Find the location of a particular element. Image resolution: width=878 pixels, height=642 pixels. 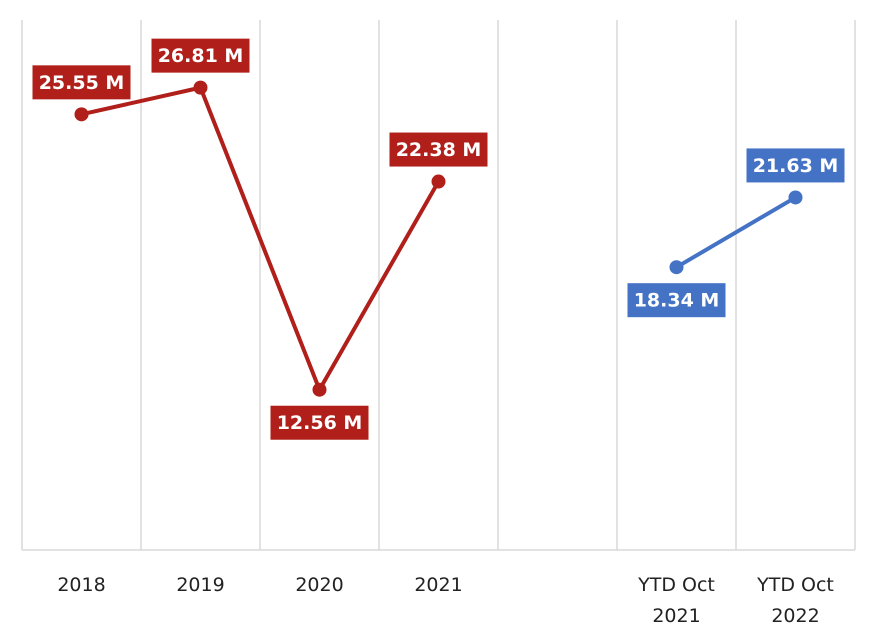

data-label: 25.55 M is located at coordinates (82, 83).